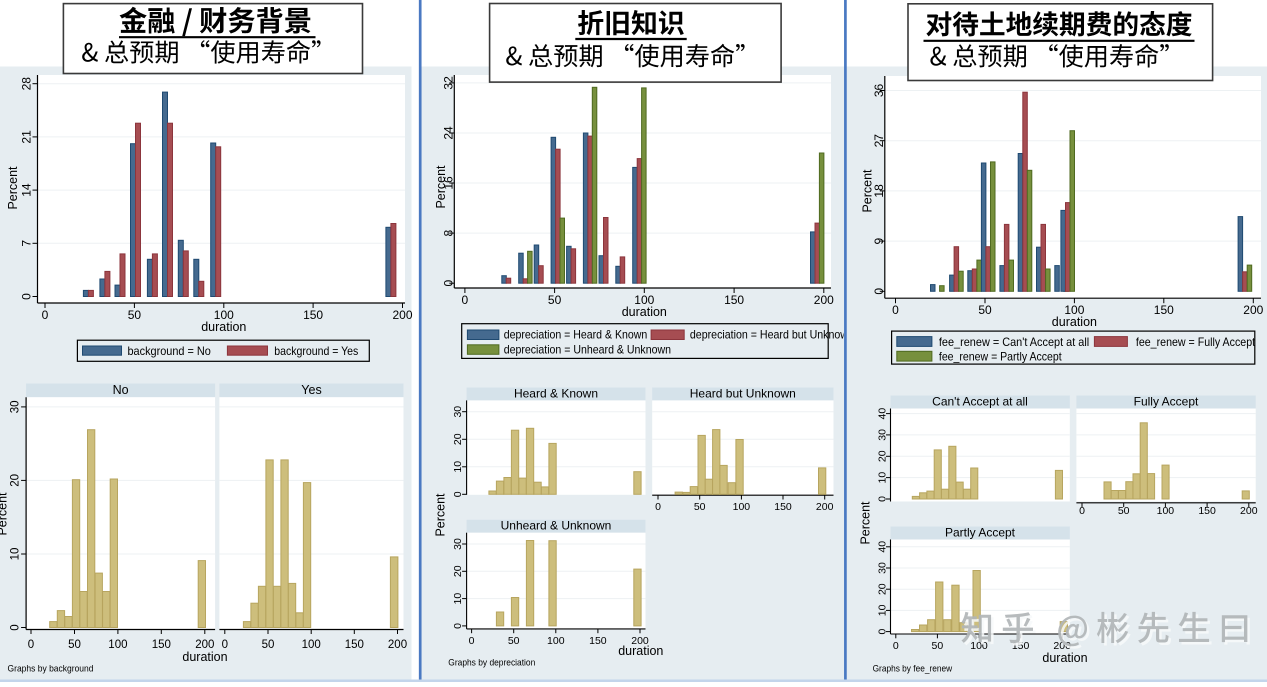 The height and width of the screenshot is (687, 1267). What do you see at coordinates (27, 190) in the screenshot?
I see `svg-text: 14` at bounding box center [27, 190].